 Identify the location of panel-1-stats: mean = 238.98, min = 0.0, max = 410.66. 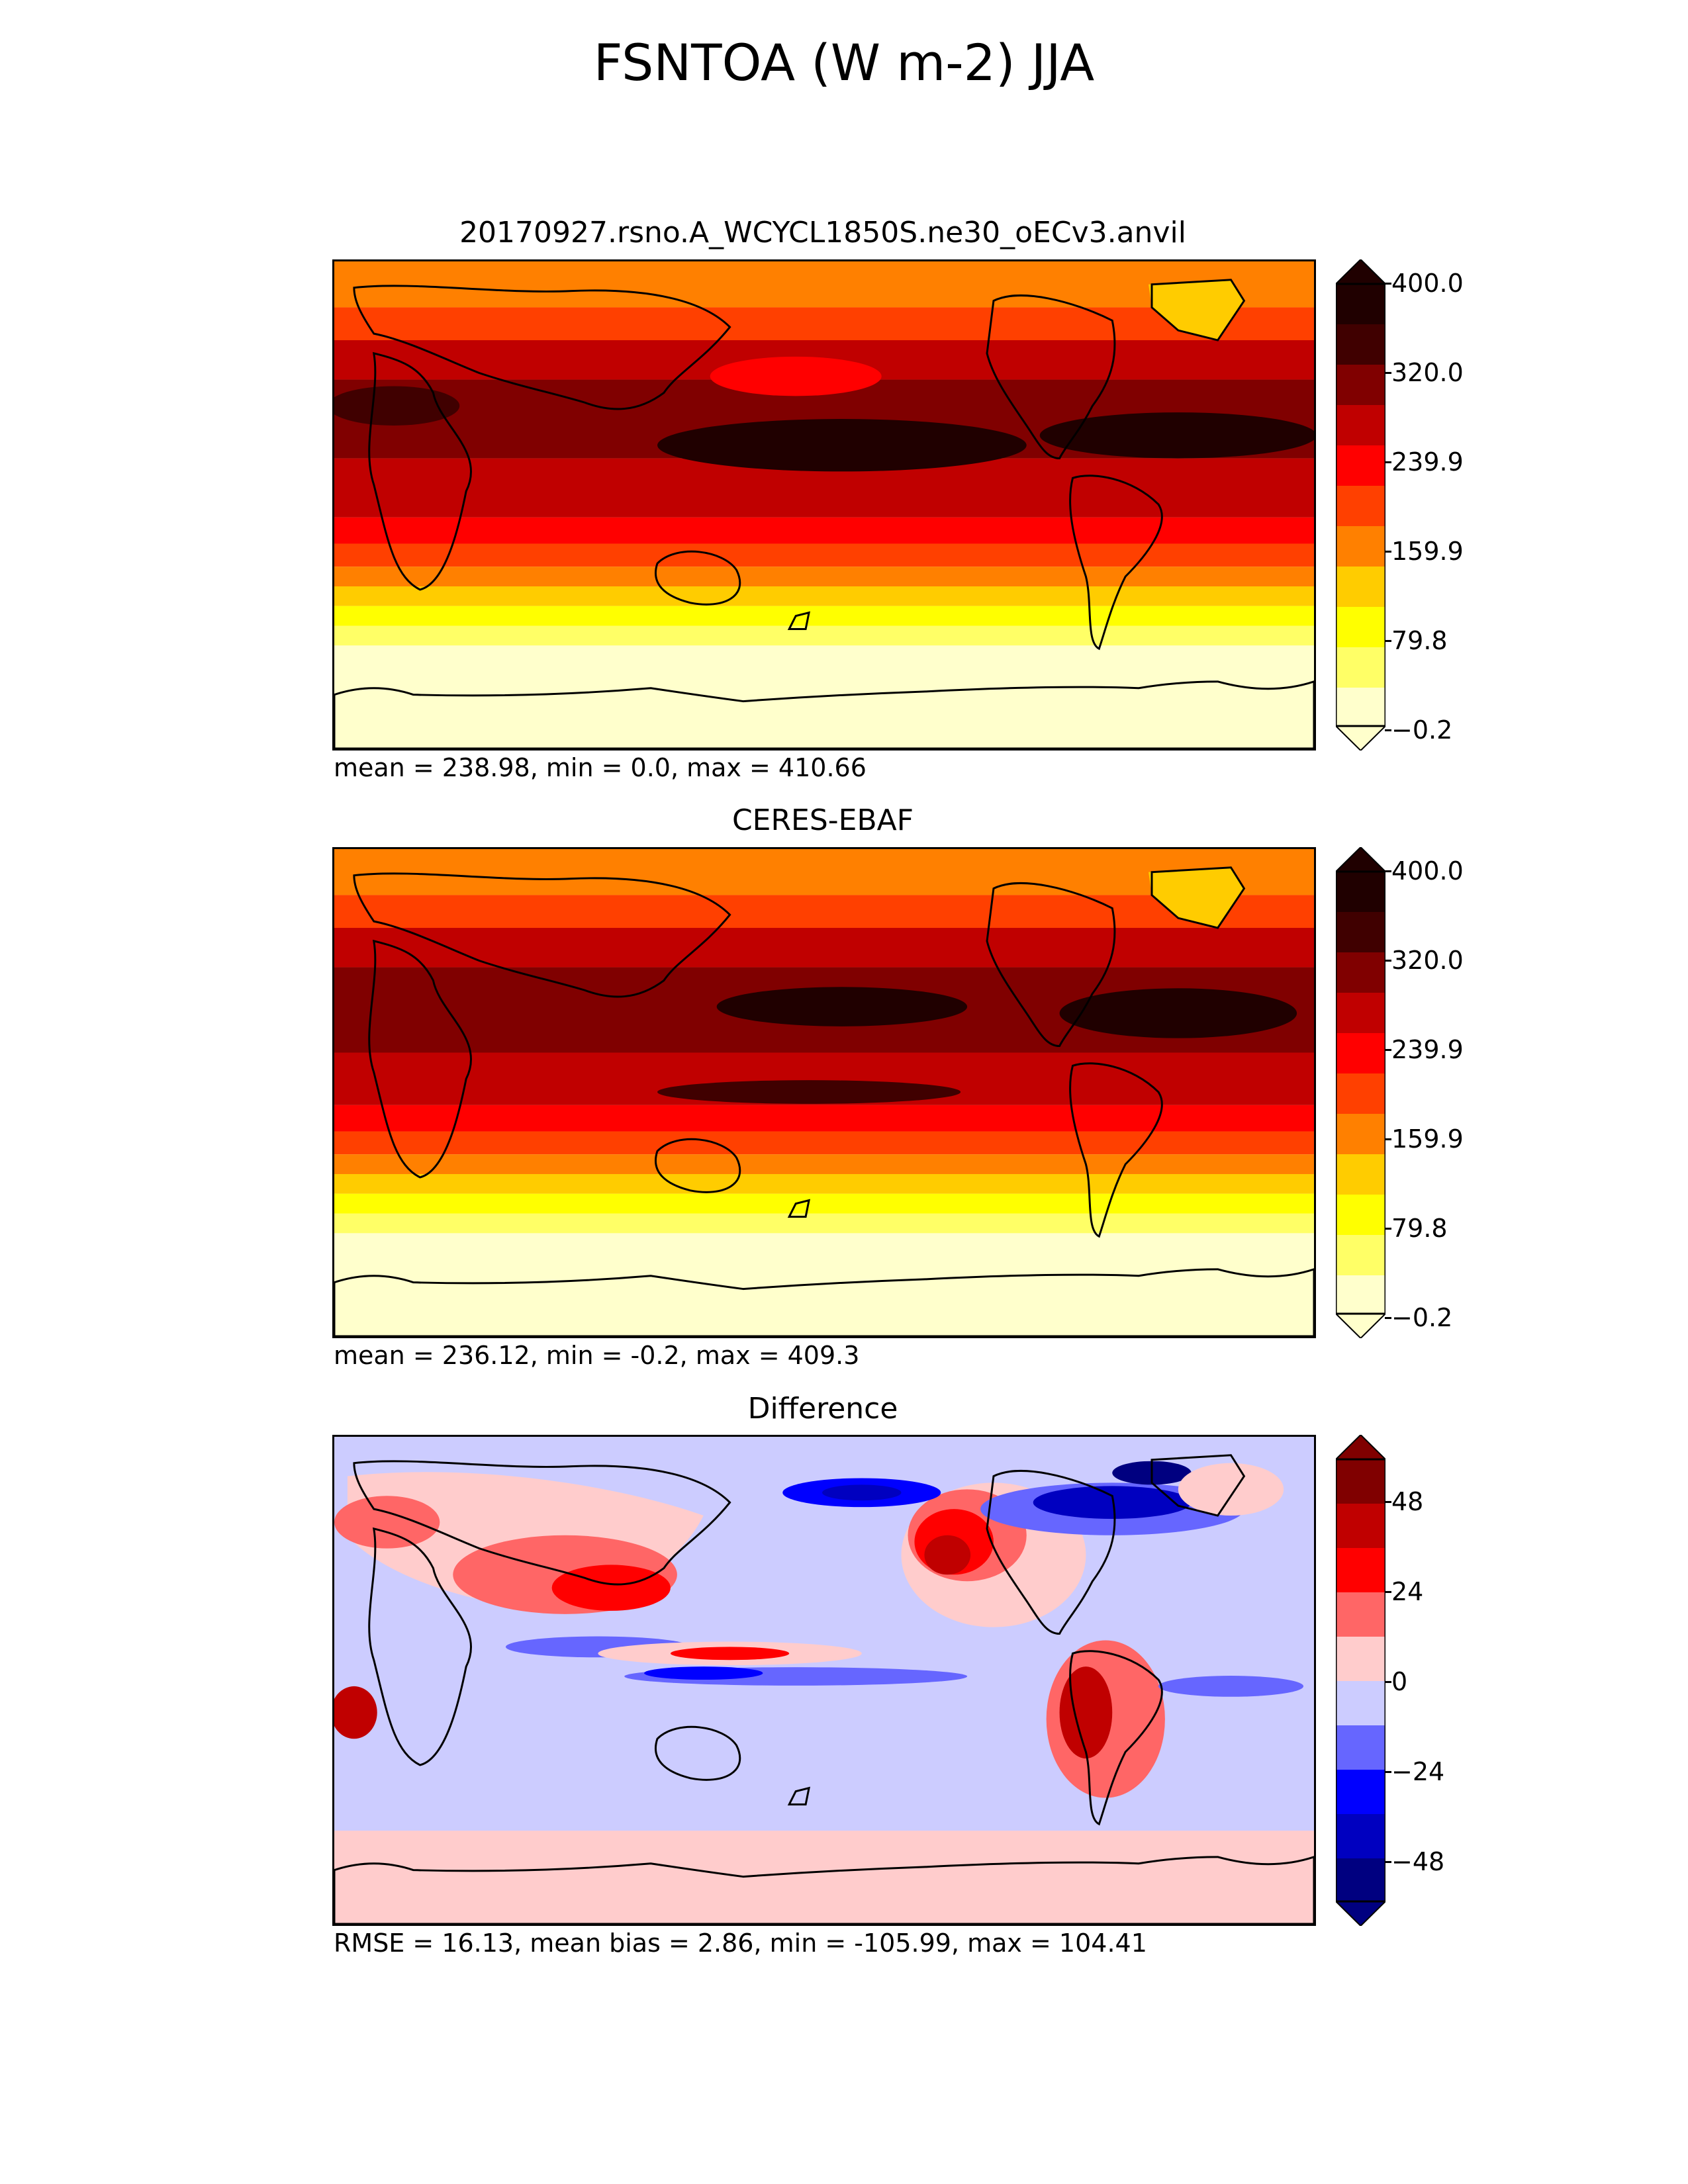
(600, 768).